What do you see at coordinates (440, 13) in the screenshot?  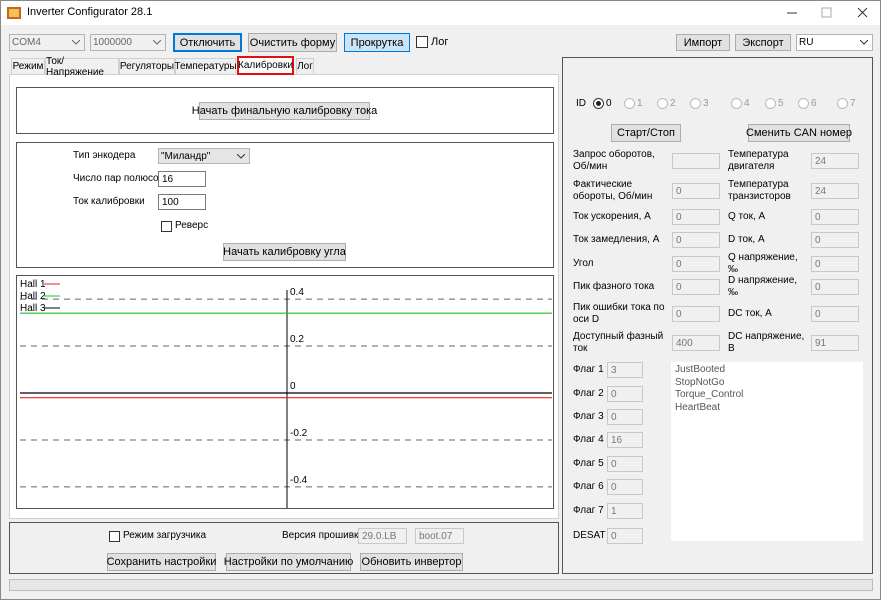 I see `title-bar: Inverter Configurator 28.1` at bounding box center [440, 13].